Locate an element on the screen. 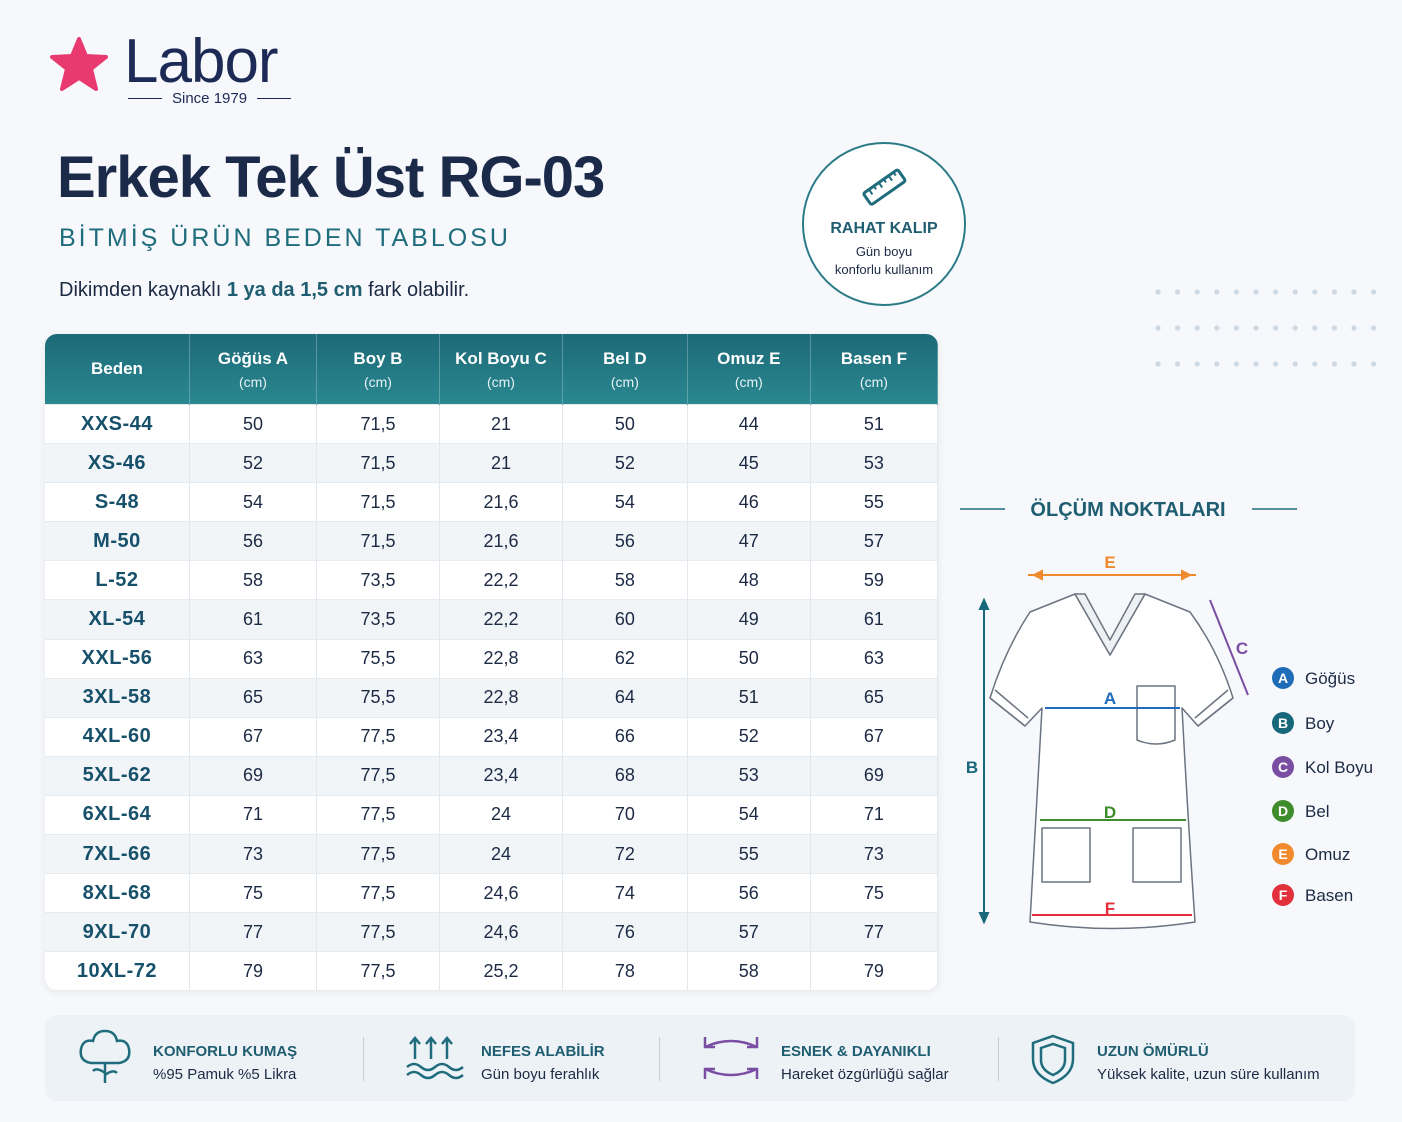  table-row: XS-46 52 71,5 21 52 45 53 is located at coordinates (491, 463).